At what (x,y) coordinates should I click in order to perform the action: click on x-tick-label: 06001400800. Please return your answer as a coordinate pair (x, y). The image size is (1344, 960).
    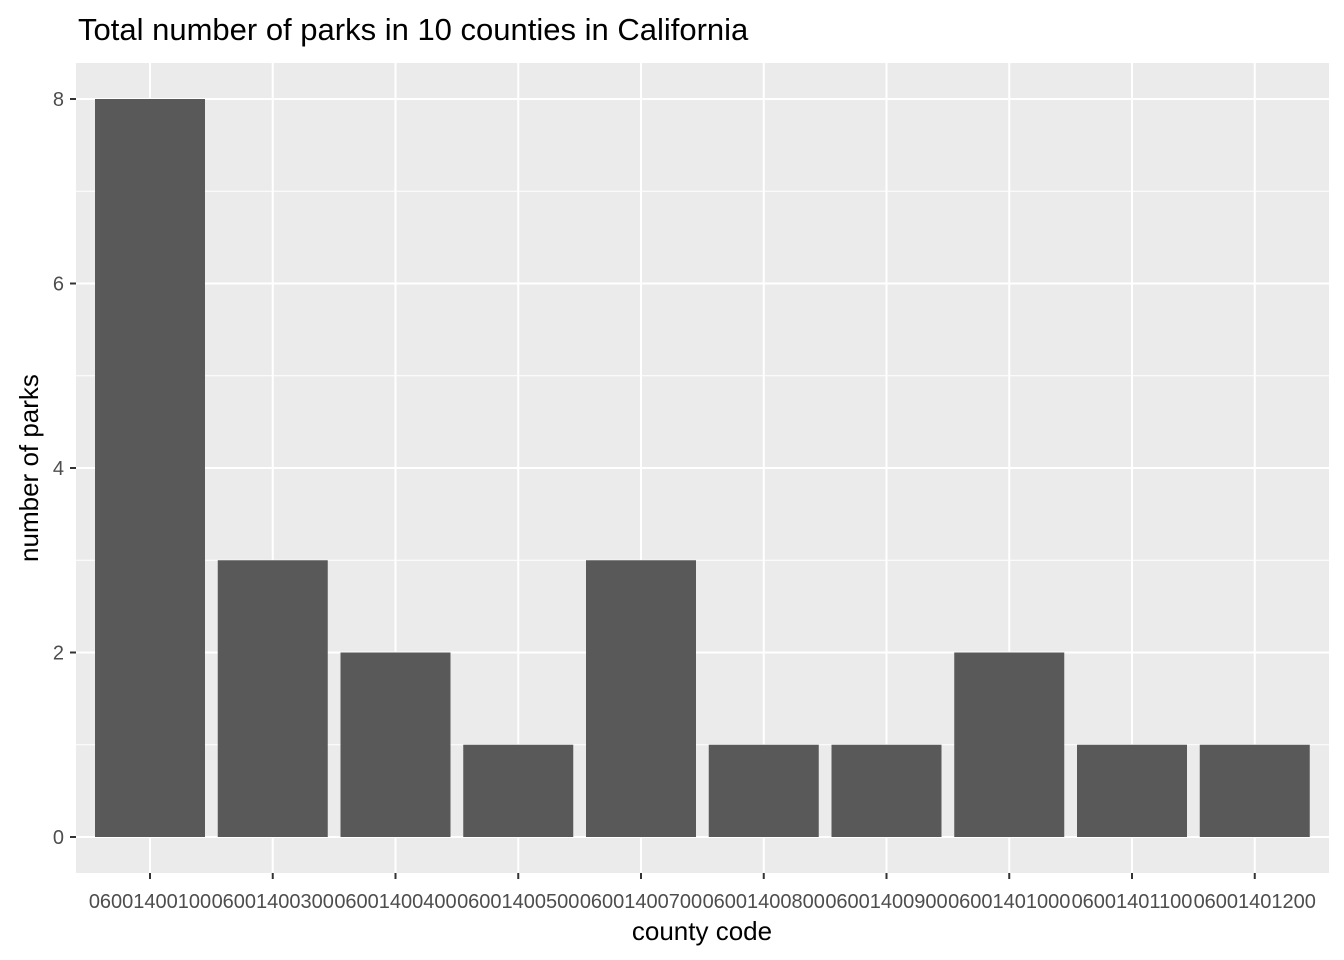
    Looking at the image, I should click on (764, 902).